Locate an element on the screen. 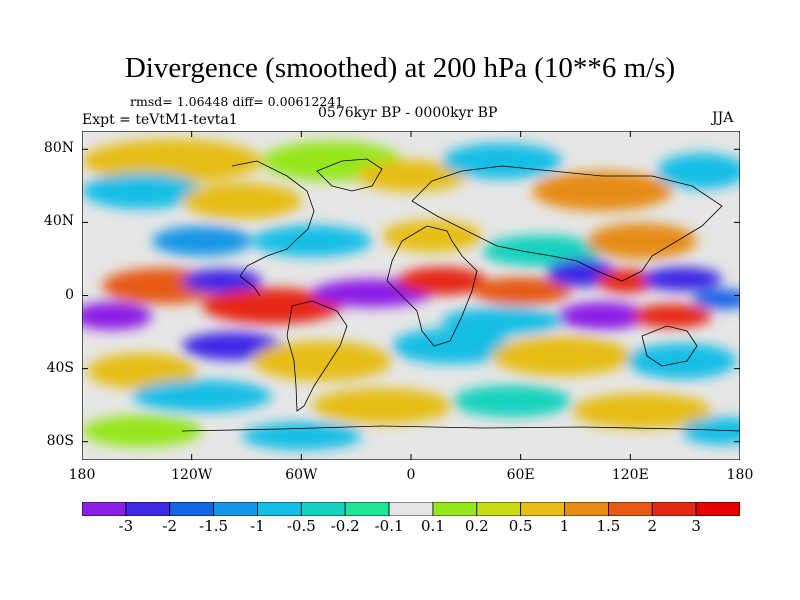 This screenshot has width=800, height=600. lon-label: 120E is located at coordinates (630, 475).